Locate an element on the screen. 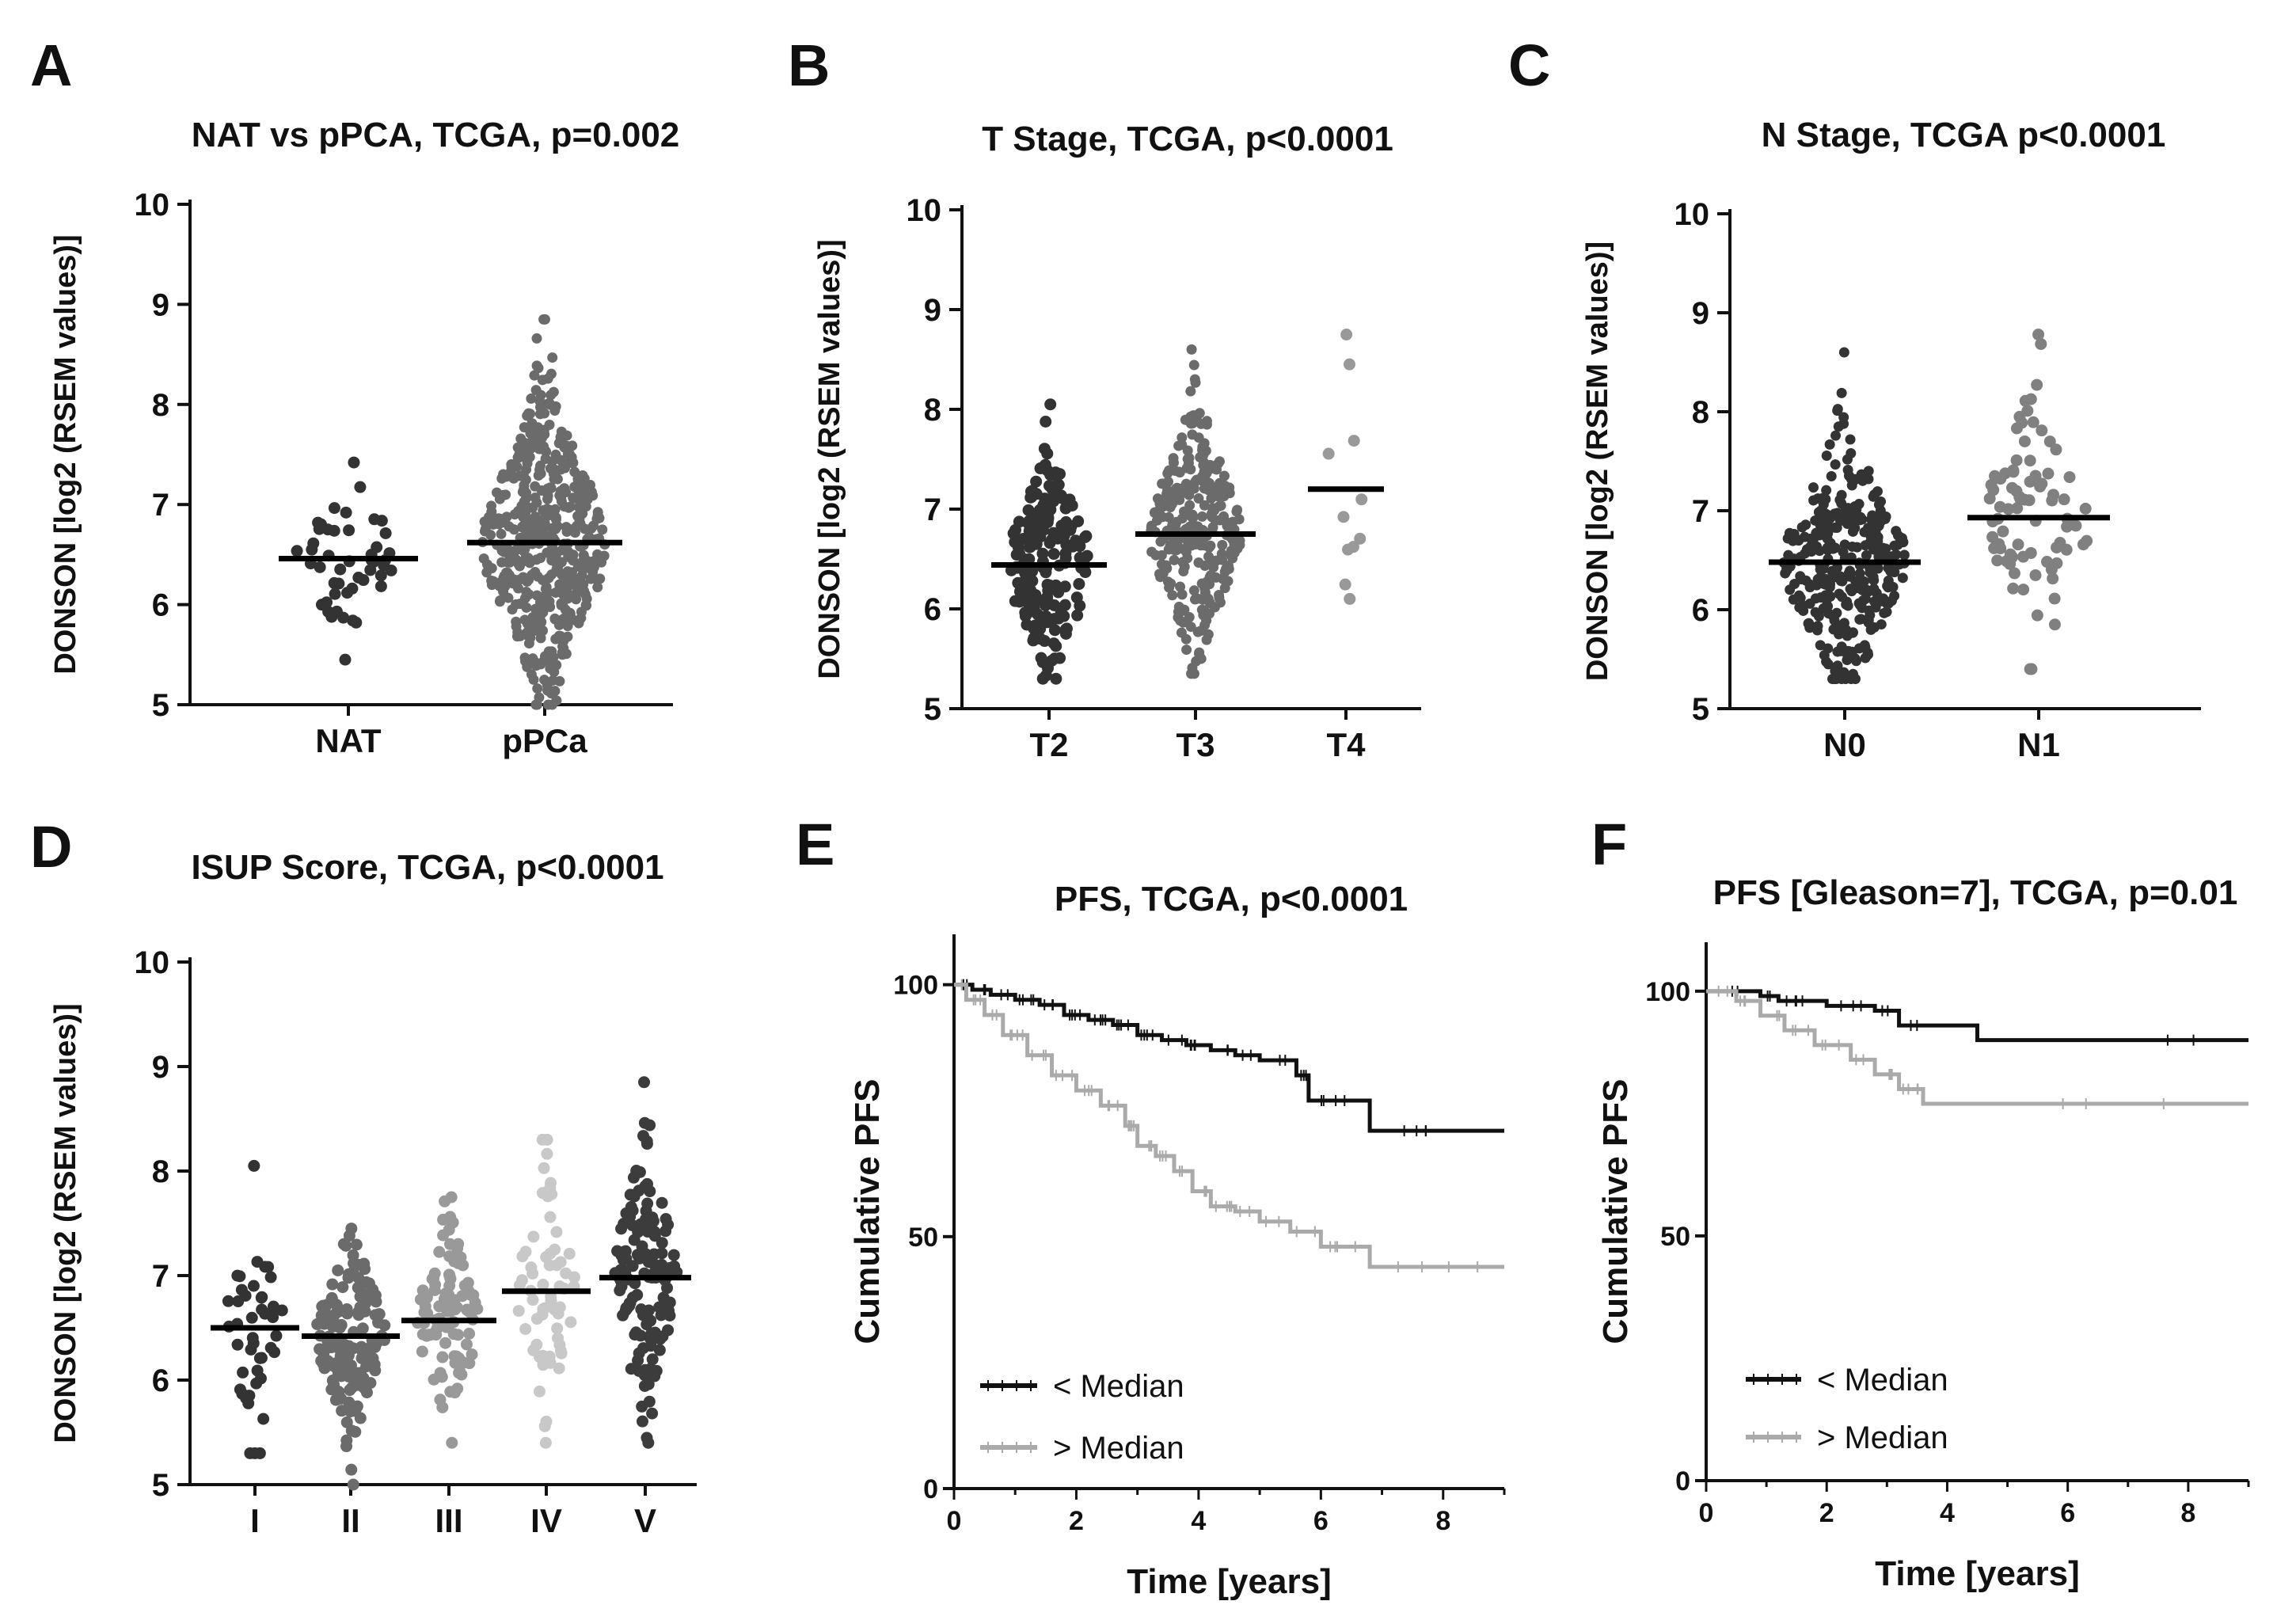 The height and width of the screenshot is (1620, 2296). y-tick-label: 50 is located at coordinates (1675, 1237).